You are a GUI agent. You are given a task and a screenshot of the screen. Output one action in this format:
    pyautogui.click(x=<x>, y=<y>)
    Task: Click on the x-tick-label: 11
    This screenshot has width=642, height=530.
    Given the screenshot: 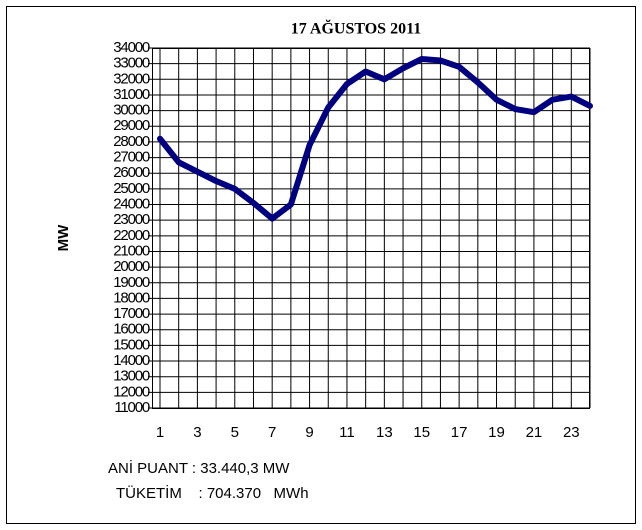 What is the action you would take?
    pyautogui.click(x=347, y=432)
    